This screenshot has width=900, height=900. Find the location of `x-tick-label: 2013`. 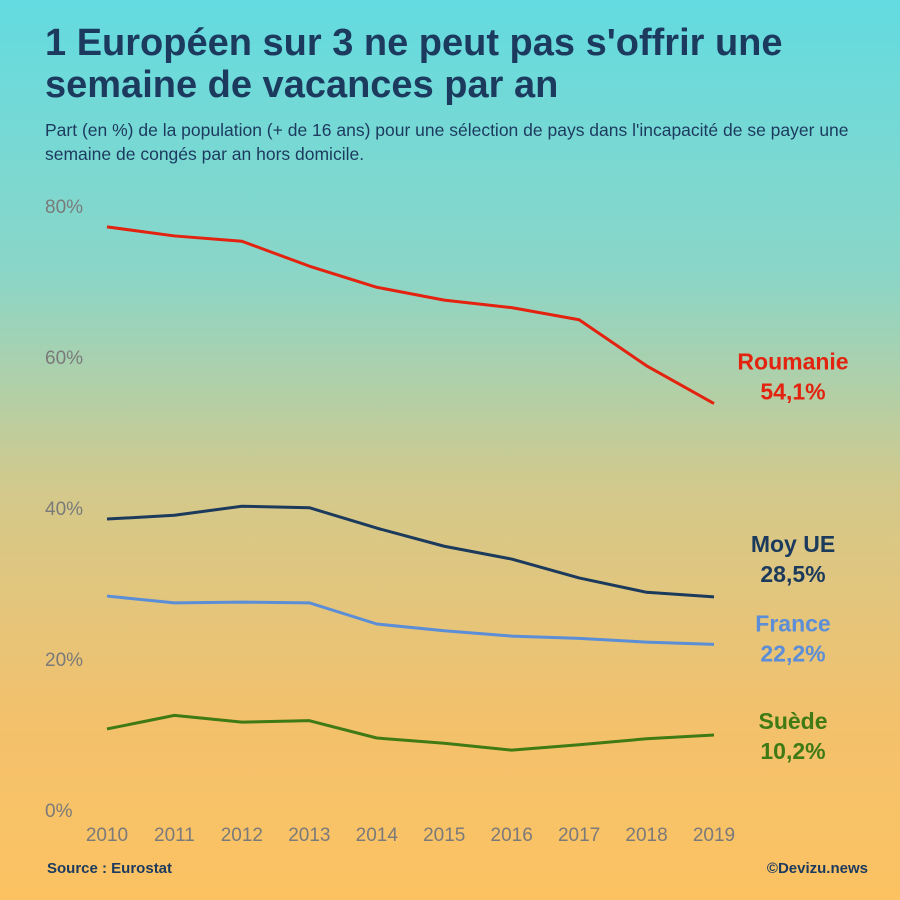

x-tick-label: 2013 is located at coordinates (309, 835).